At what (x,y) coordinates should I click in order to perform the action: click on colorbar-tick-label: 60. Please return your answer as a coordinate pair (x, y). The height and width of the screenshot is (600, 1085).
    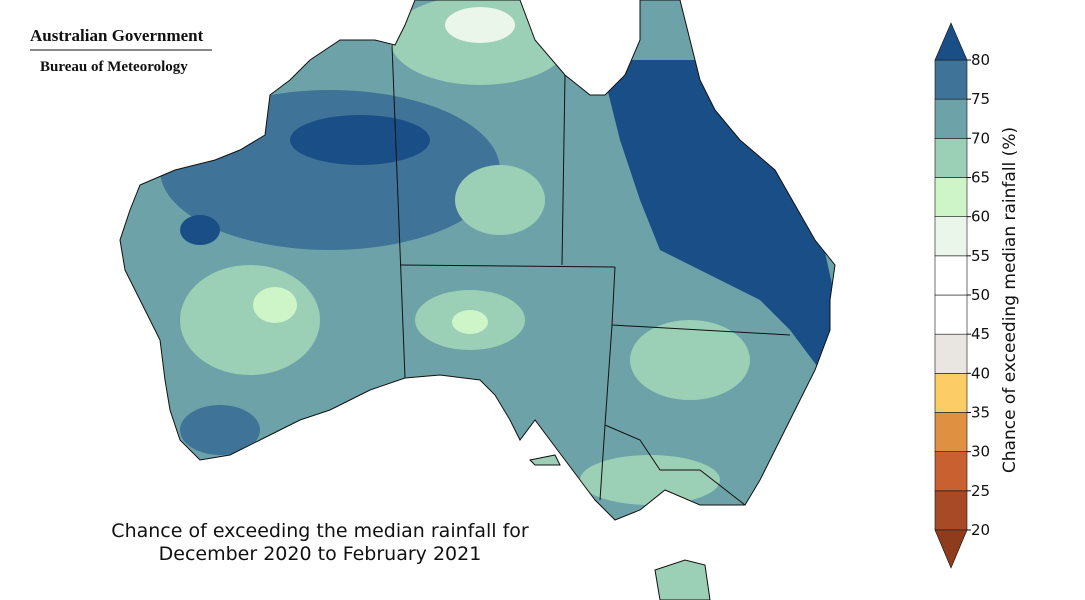
    Looking at the image, I should click on (980, 217).